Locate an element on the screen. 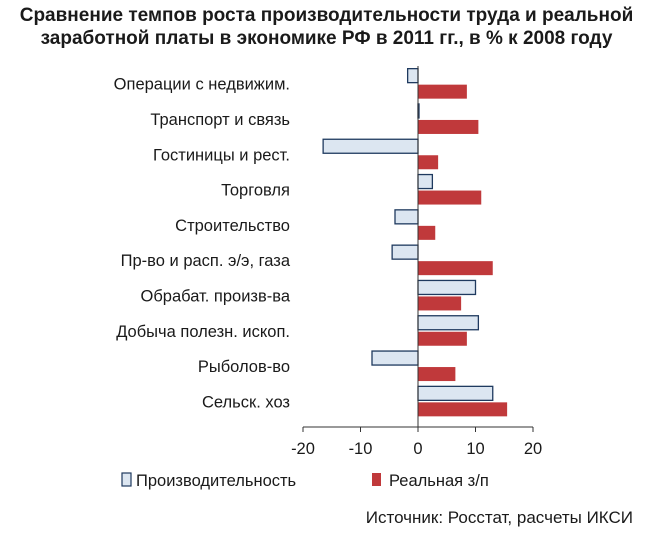  category-label: Обрабат. произв-ва is located at coordinates (215, 296).